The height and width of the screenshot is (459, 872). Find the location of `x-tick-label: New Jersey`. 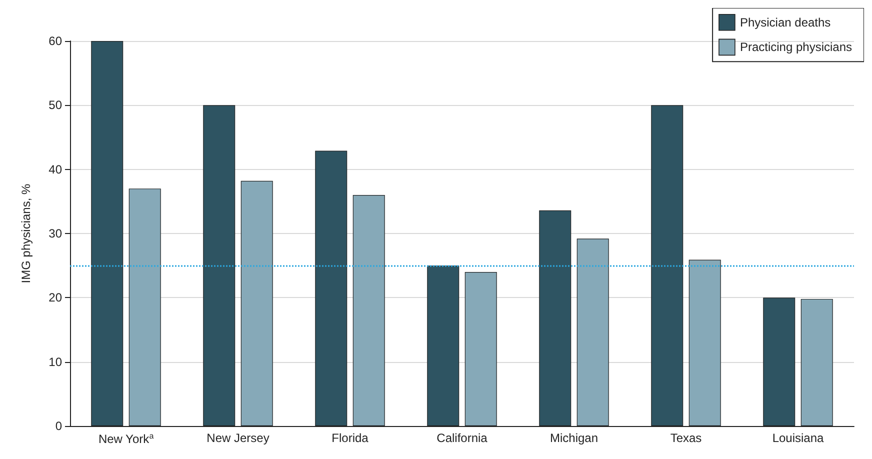

x-tick-label: New Jersey is located at coordinates (238, 438).